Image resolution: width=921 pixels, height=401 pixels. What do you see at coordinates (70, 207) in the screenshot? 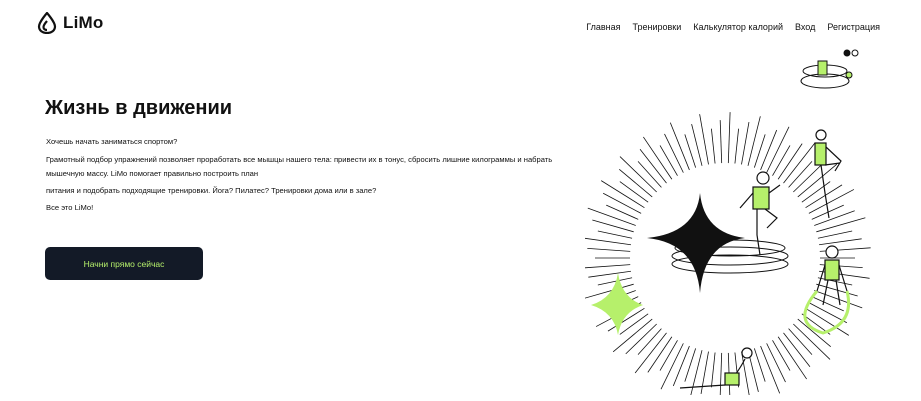
I see `hero-text-line-5: Все это LiMo!` at bounding box center [70, 207].